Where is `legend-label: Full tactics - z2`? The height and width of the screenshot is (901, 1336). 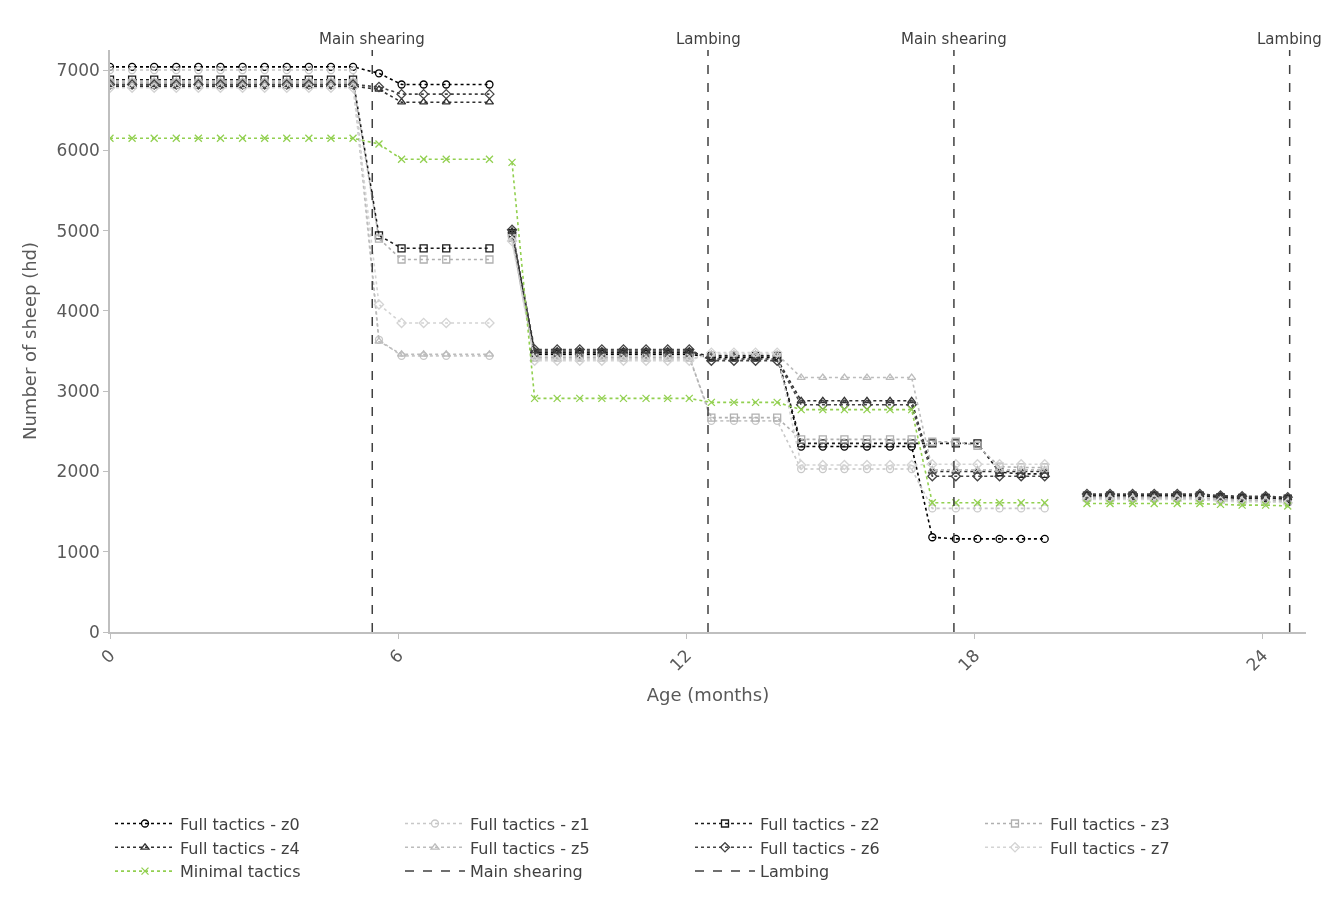
legend-label: Full tactics - z2 is located at coordinates (820, 824).